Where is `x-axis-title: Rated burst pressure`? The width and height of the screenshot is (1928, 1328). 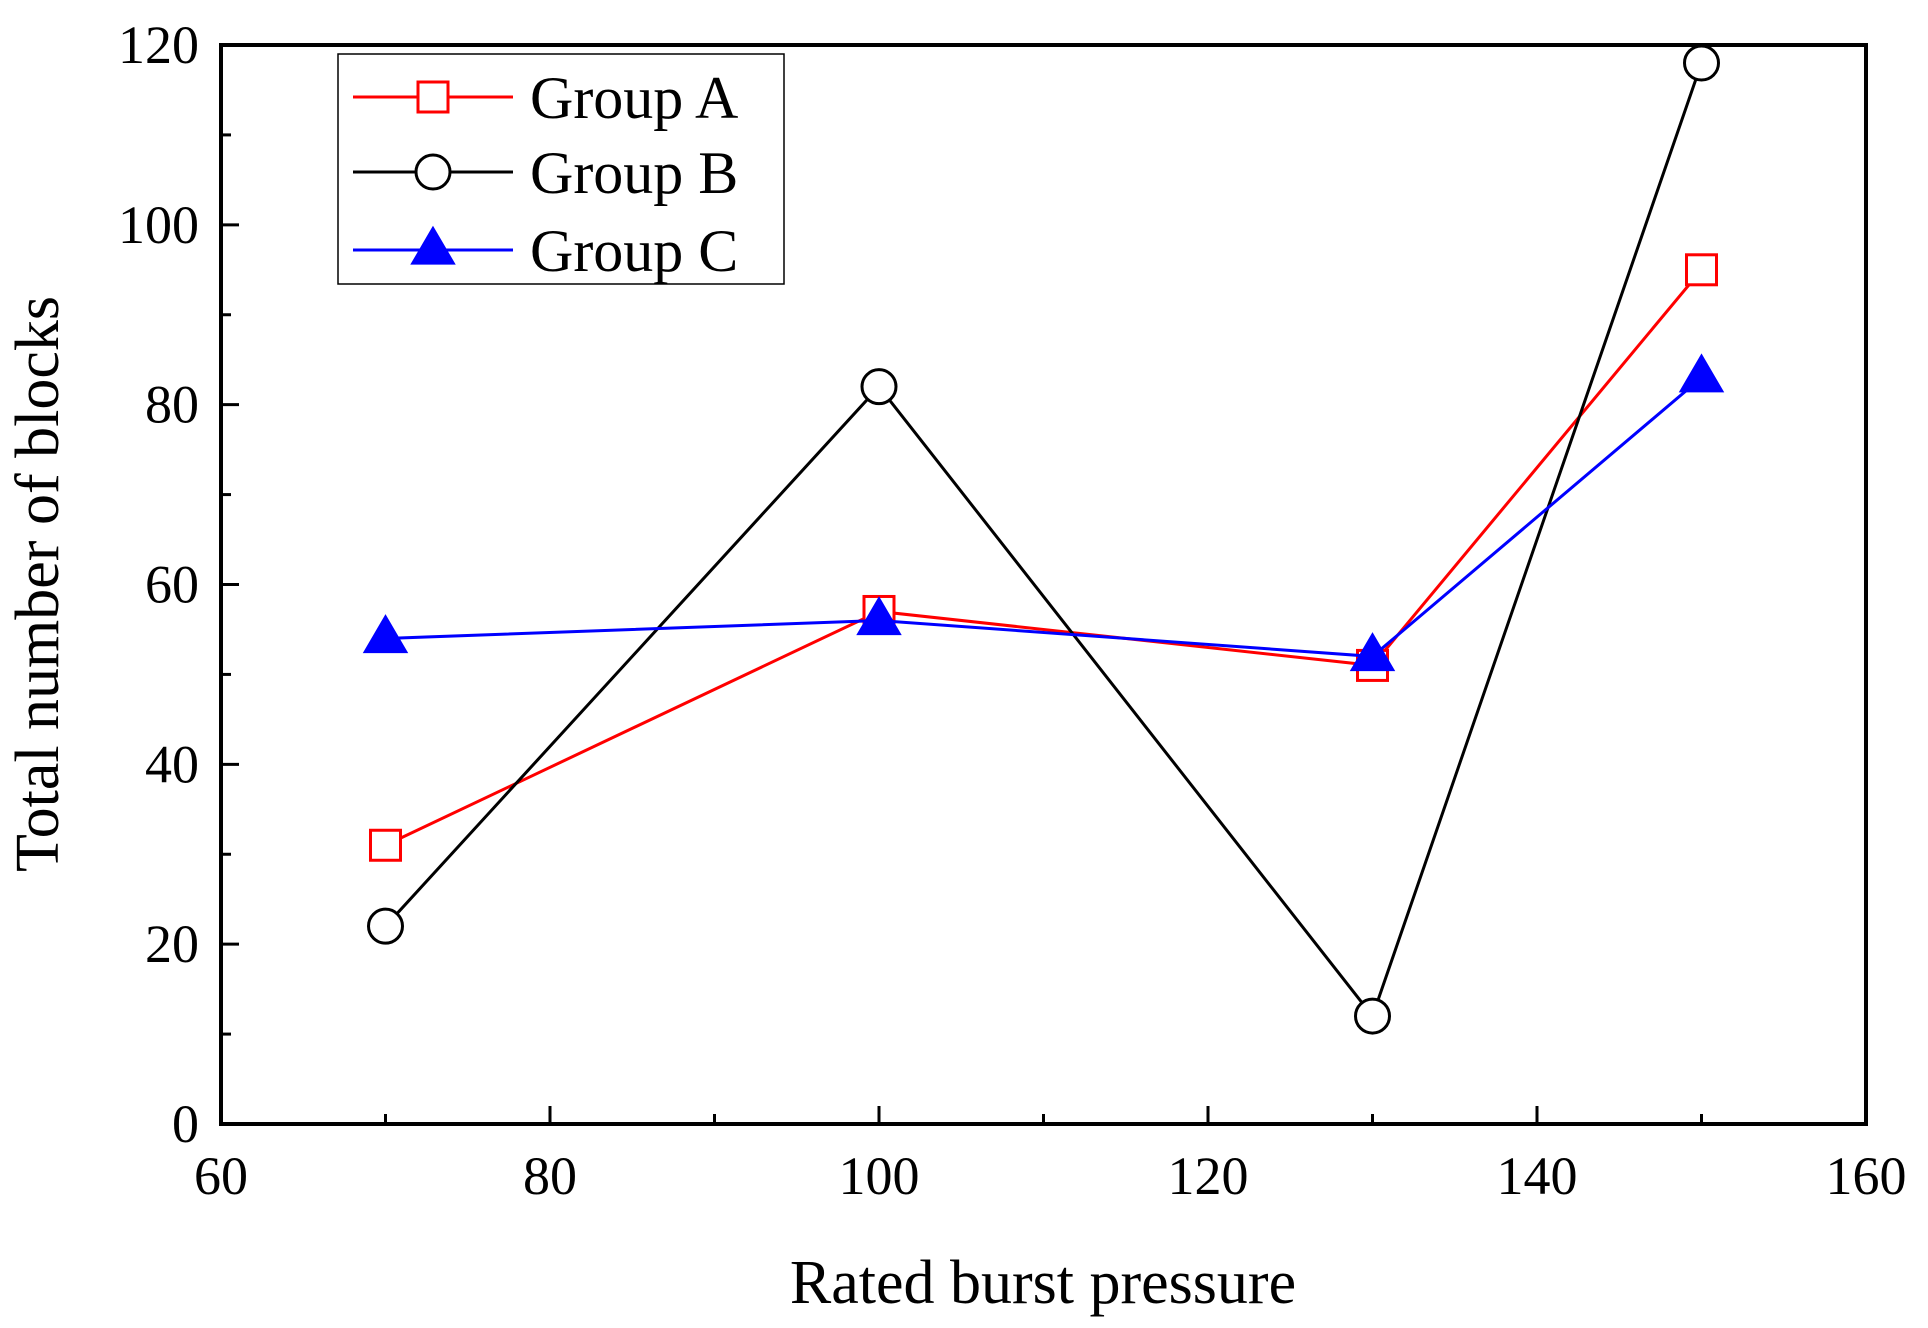
x-axis-title: Rated burst pressure is located at coordinates (1043, 1283).